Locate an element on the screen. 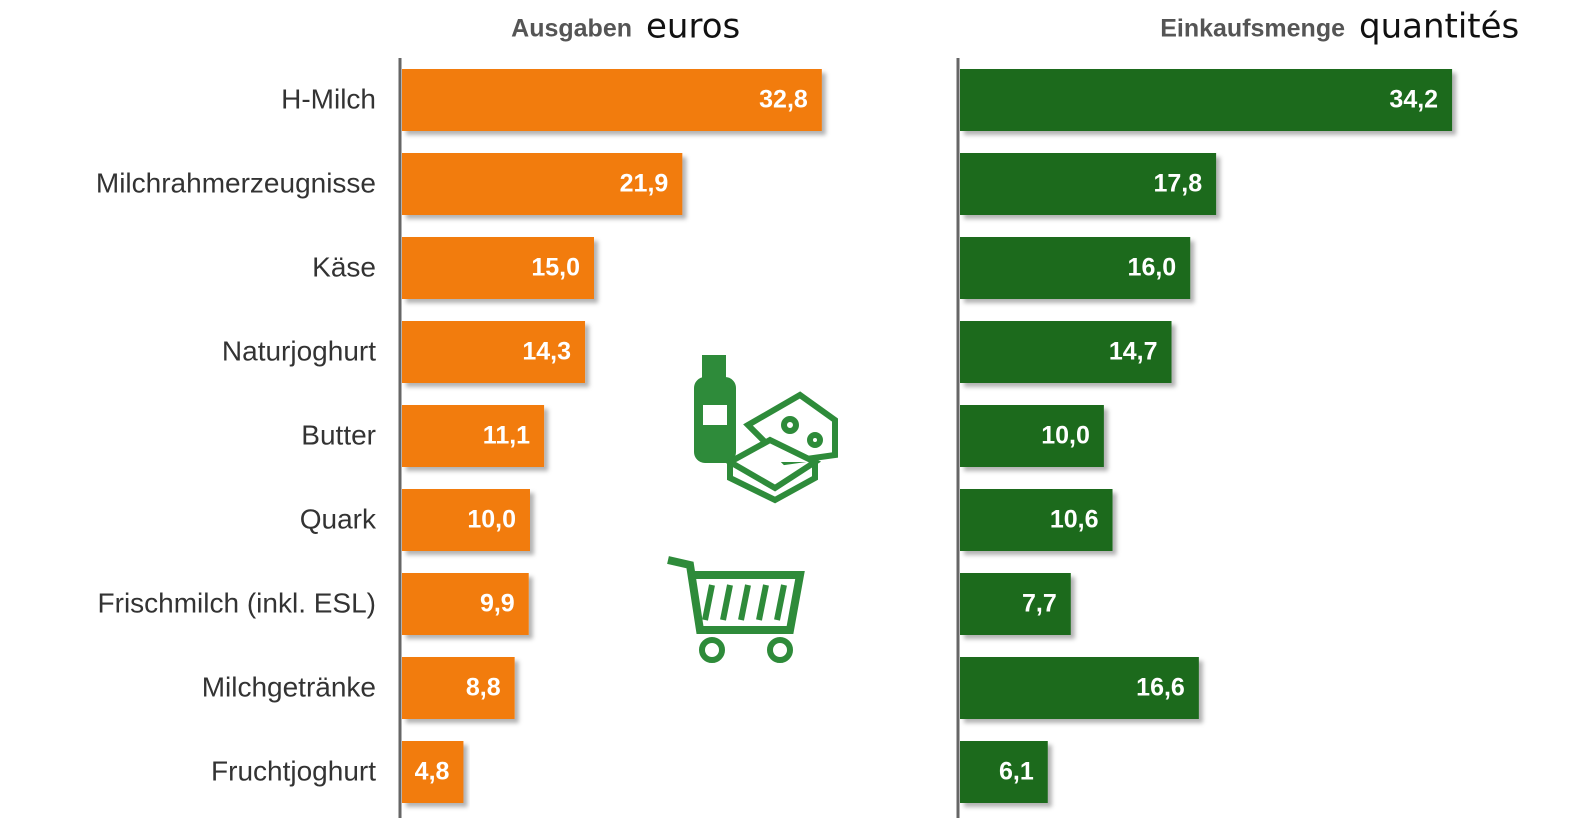  value-label: 21,9 is located at coordinates (644, 184).